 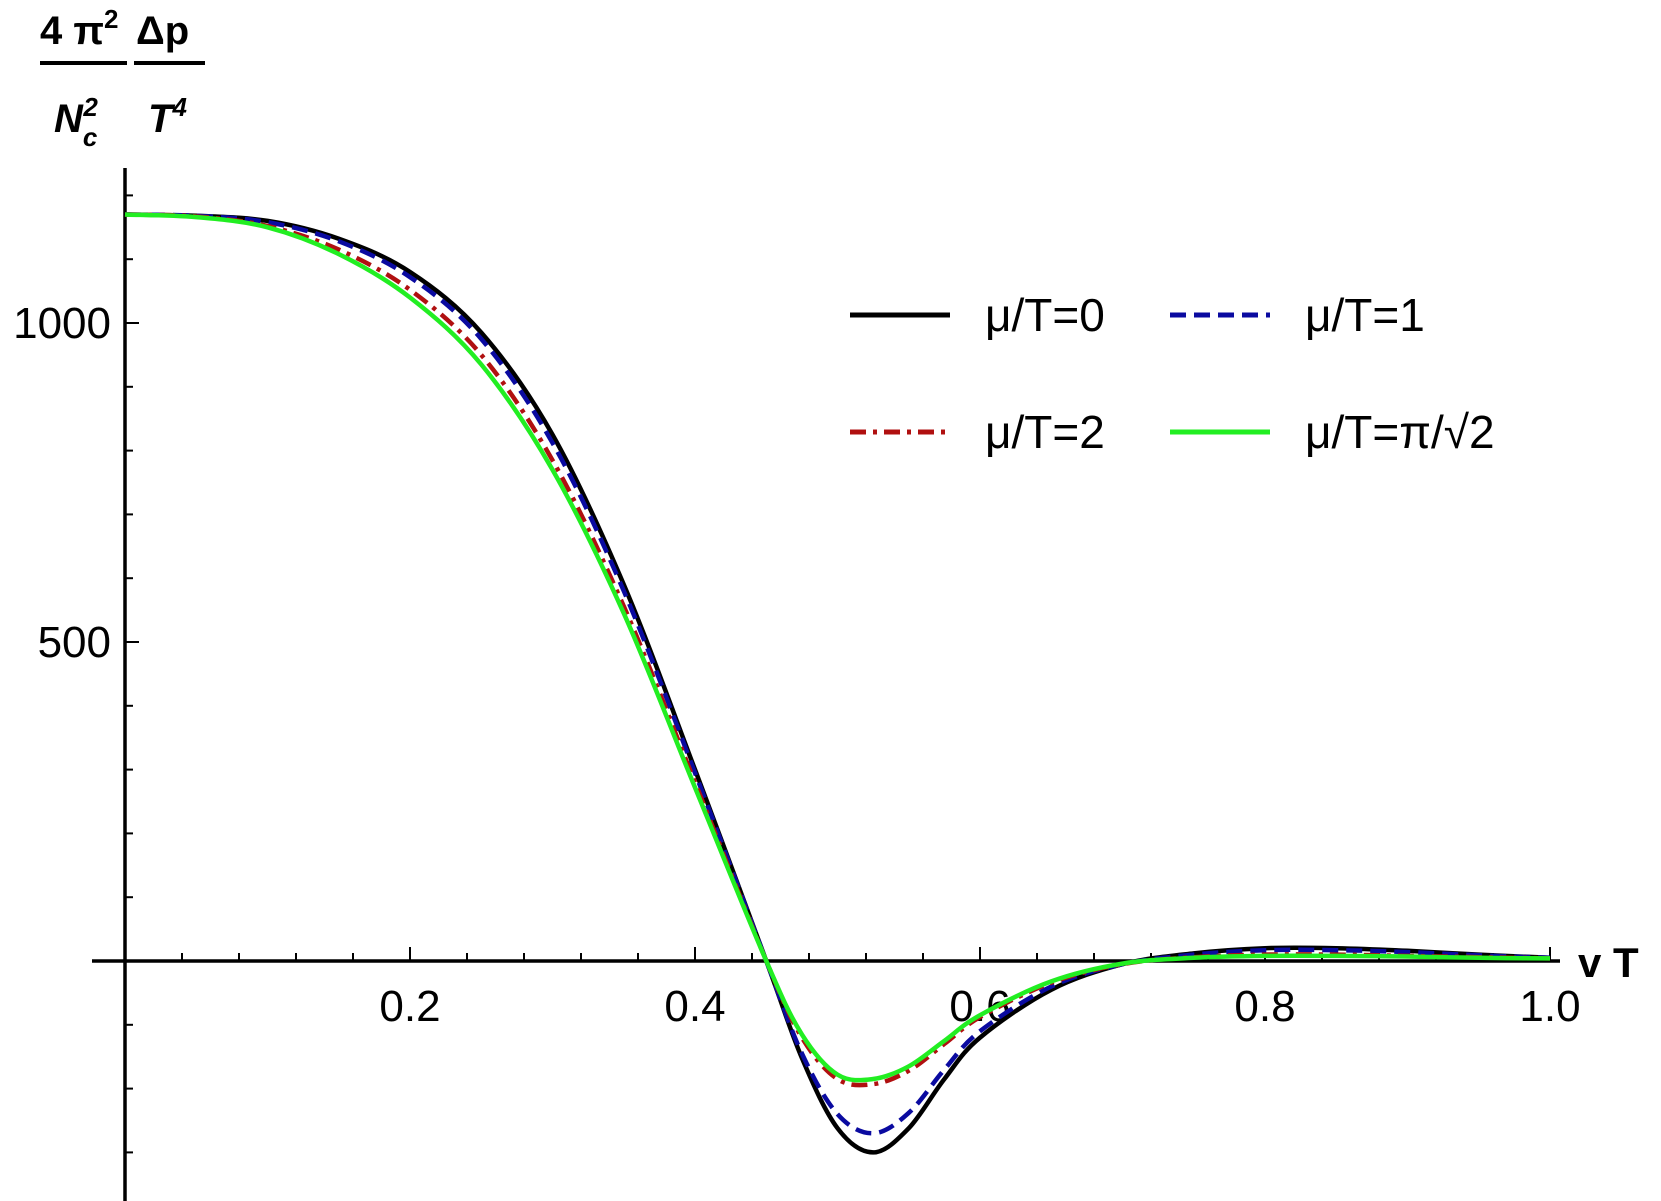 I want to click on legend-label-0: μ/T=0, so click(x=1045, y=315).